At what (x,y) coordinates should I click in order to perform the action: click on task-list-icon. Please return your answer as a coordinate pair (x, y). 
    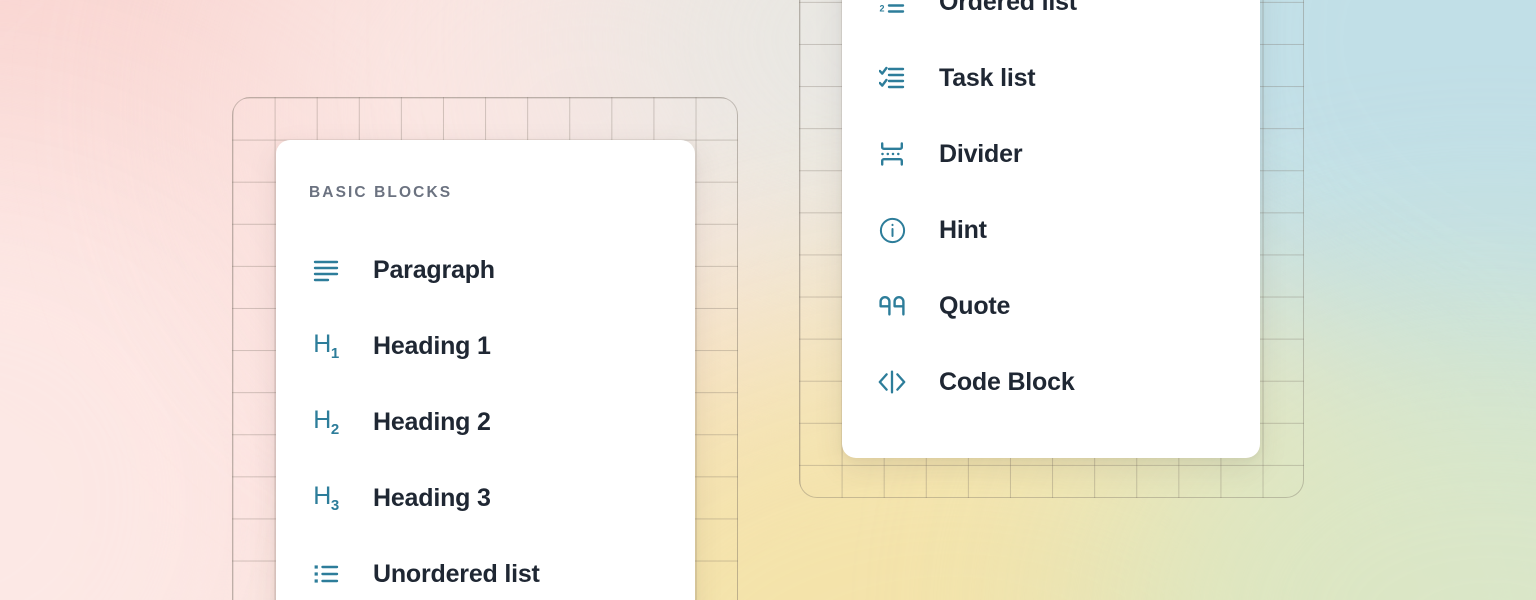
    Looking at the image, I should click on (892, 78).